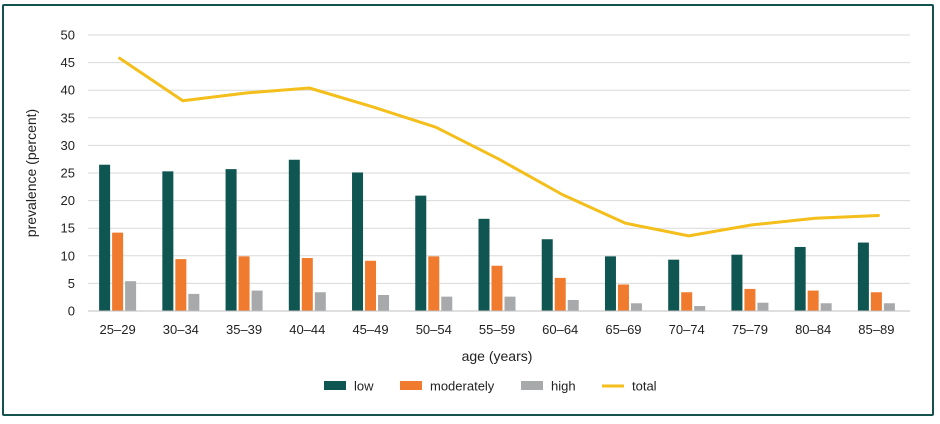 Image resolution: width=940 pixels, height=424 pixels. What do you see at coordinates (364, 386) in the screenshot?
I see `legend-label-low: low` at bounding box center [364, 386].